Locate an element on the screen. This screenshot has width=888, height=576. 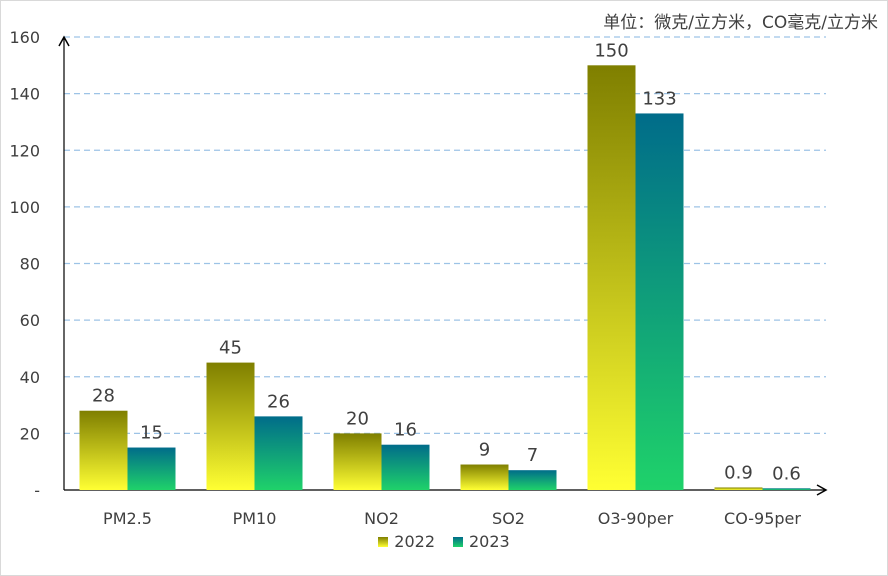
y-tick-label: 100 is located at coordinates (24, 207).